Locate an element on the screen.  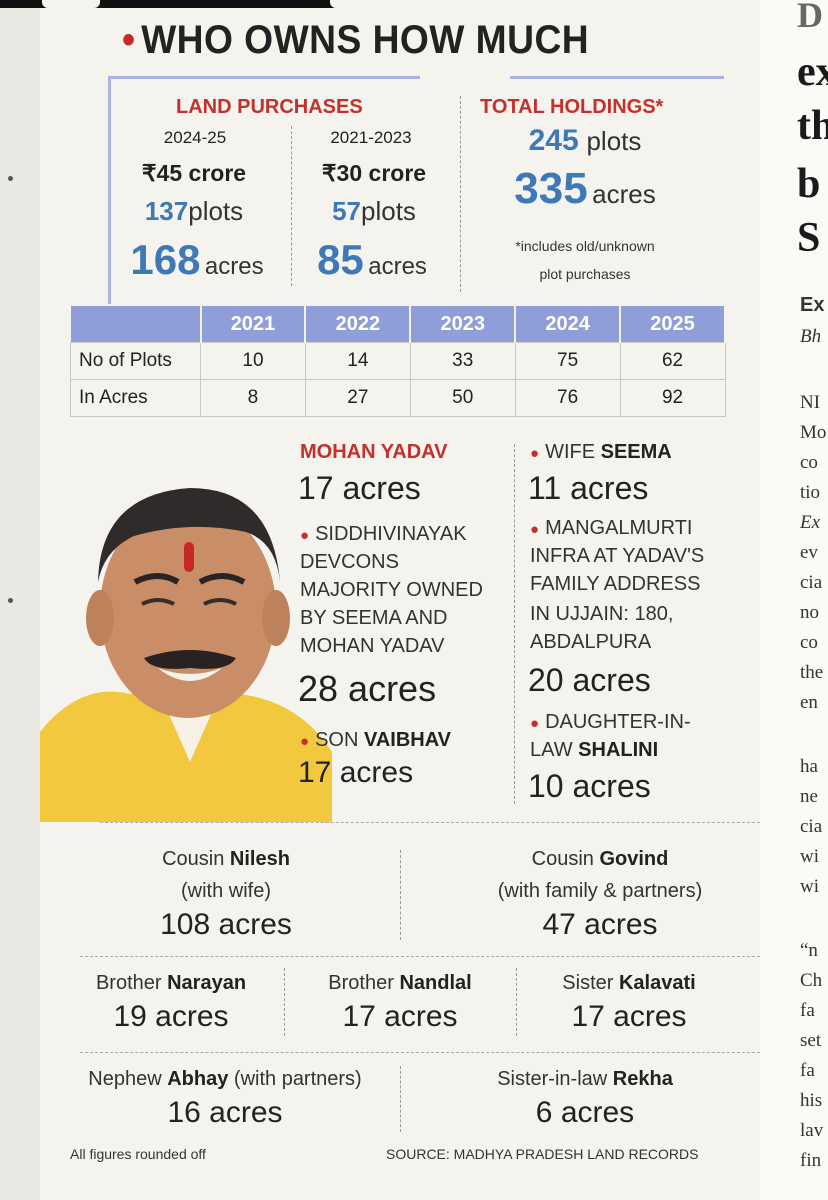
article-fragment: Ch is located at coordinates (811, 980).